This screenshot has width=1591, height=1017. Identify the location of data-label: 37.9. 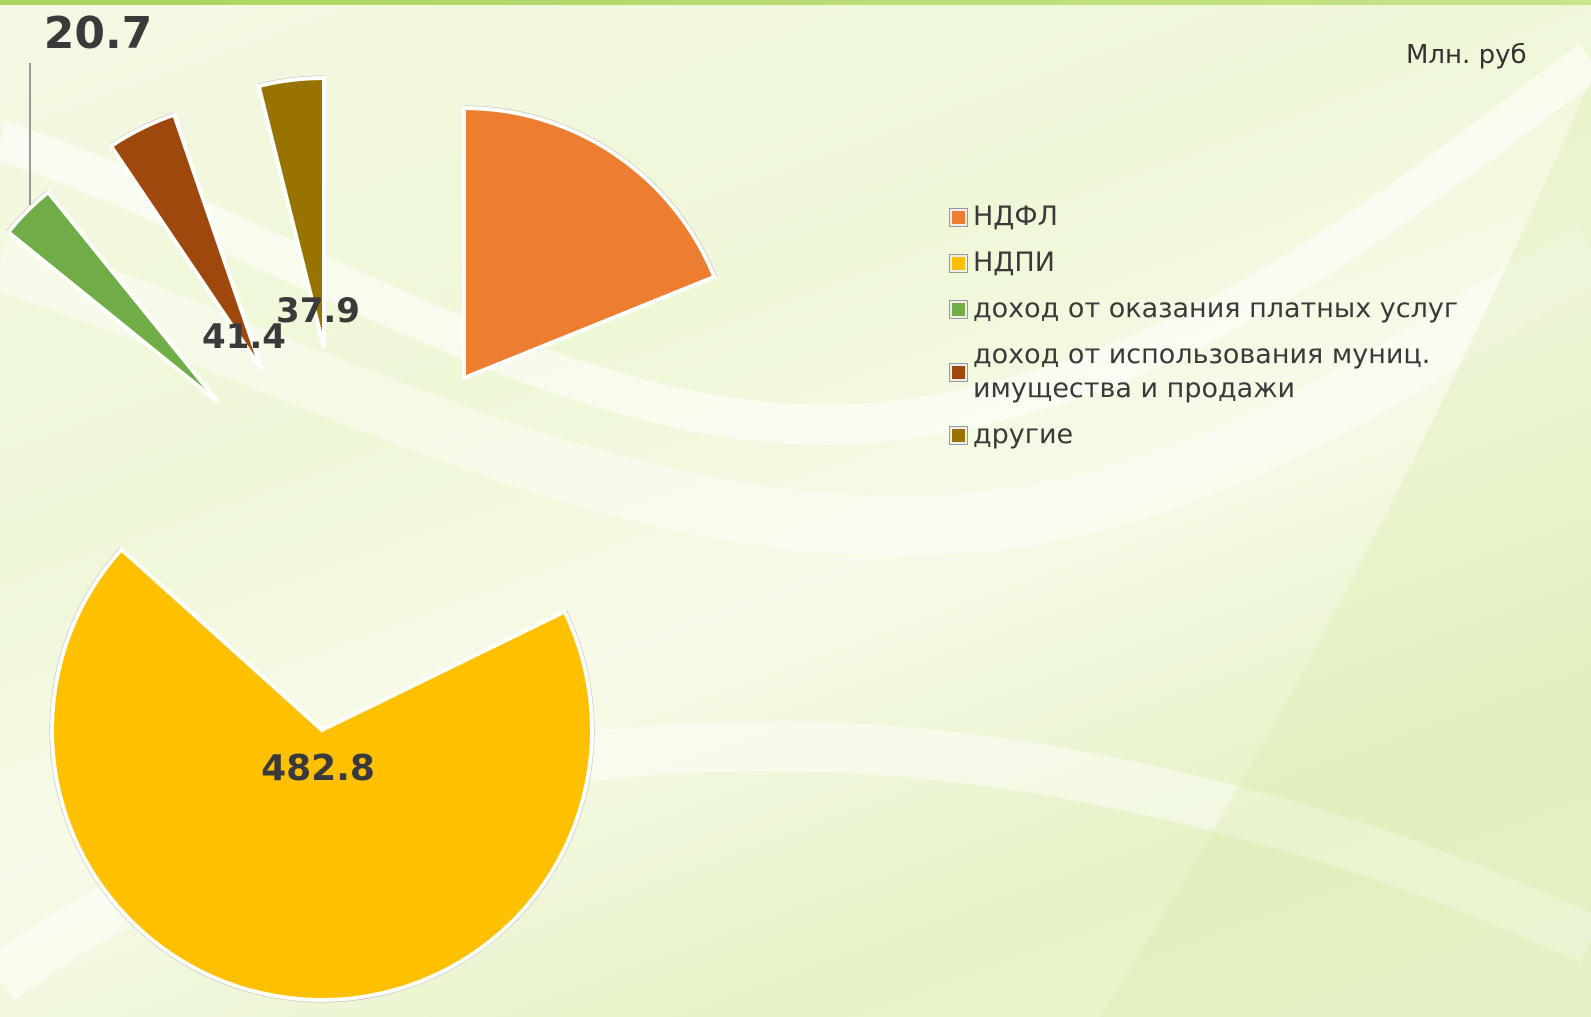
(318, 311).